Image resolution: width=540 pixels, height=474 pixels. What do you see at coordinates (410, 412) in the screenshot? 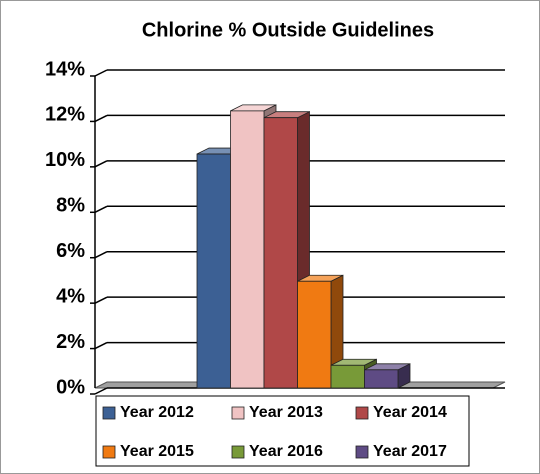
I see `legend-label: Year 2014` at bounding box center [410, 412].